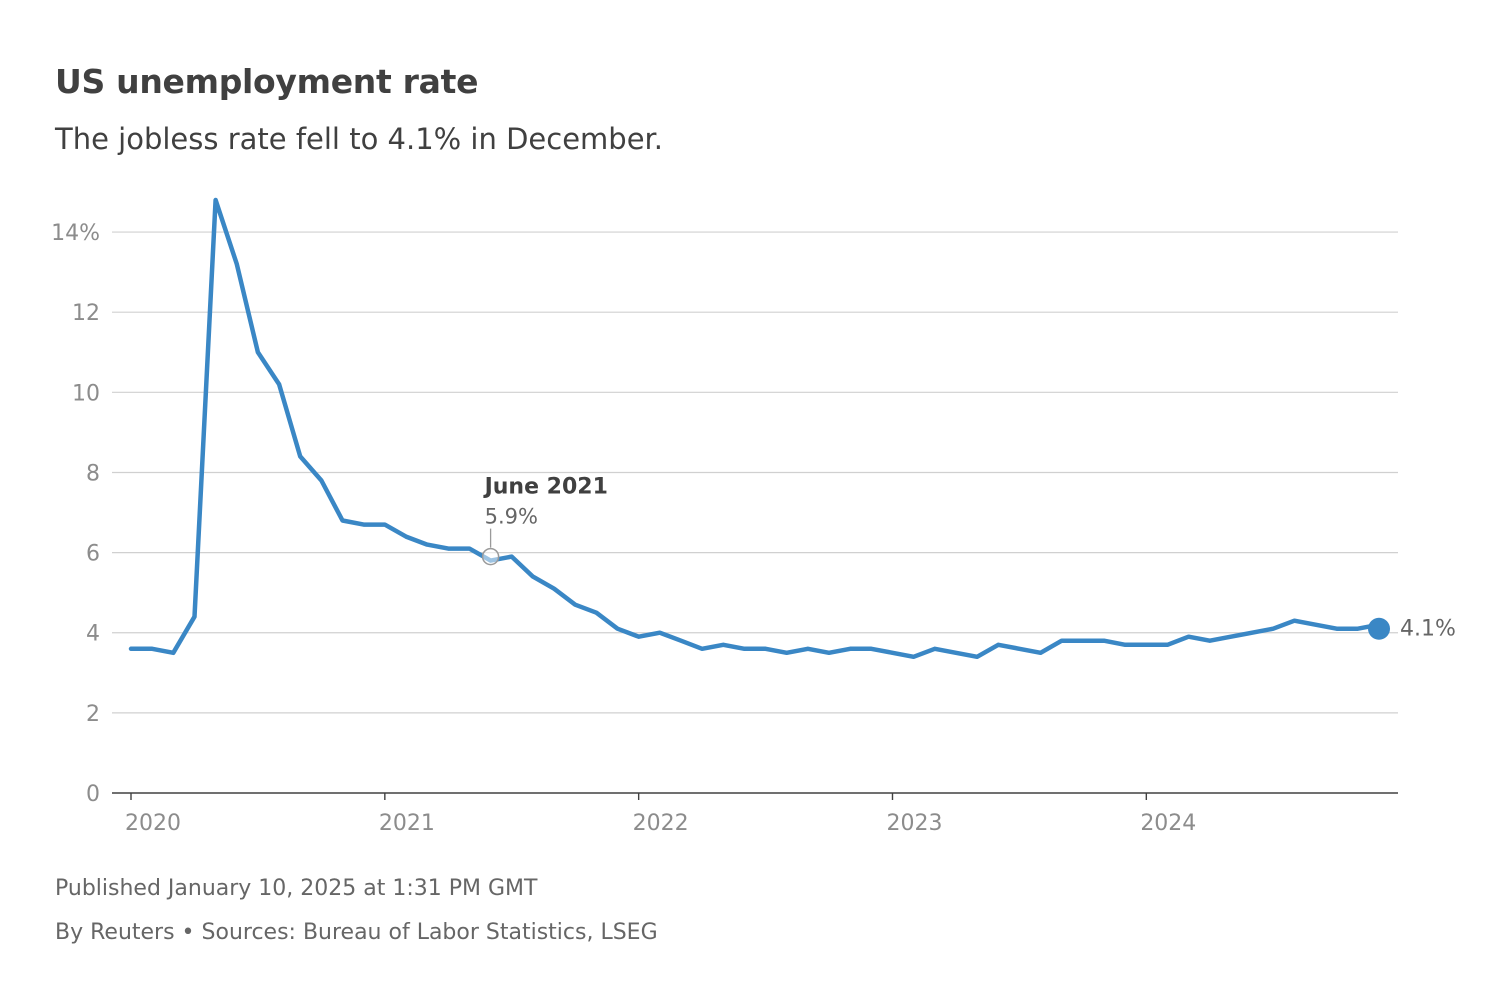 This screenshot has width=1500, height=1000. What do you see at coordinates (93, 794) in the screenshot?
I see `y-tick-label: 0` at bounding box center [93, 794].